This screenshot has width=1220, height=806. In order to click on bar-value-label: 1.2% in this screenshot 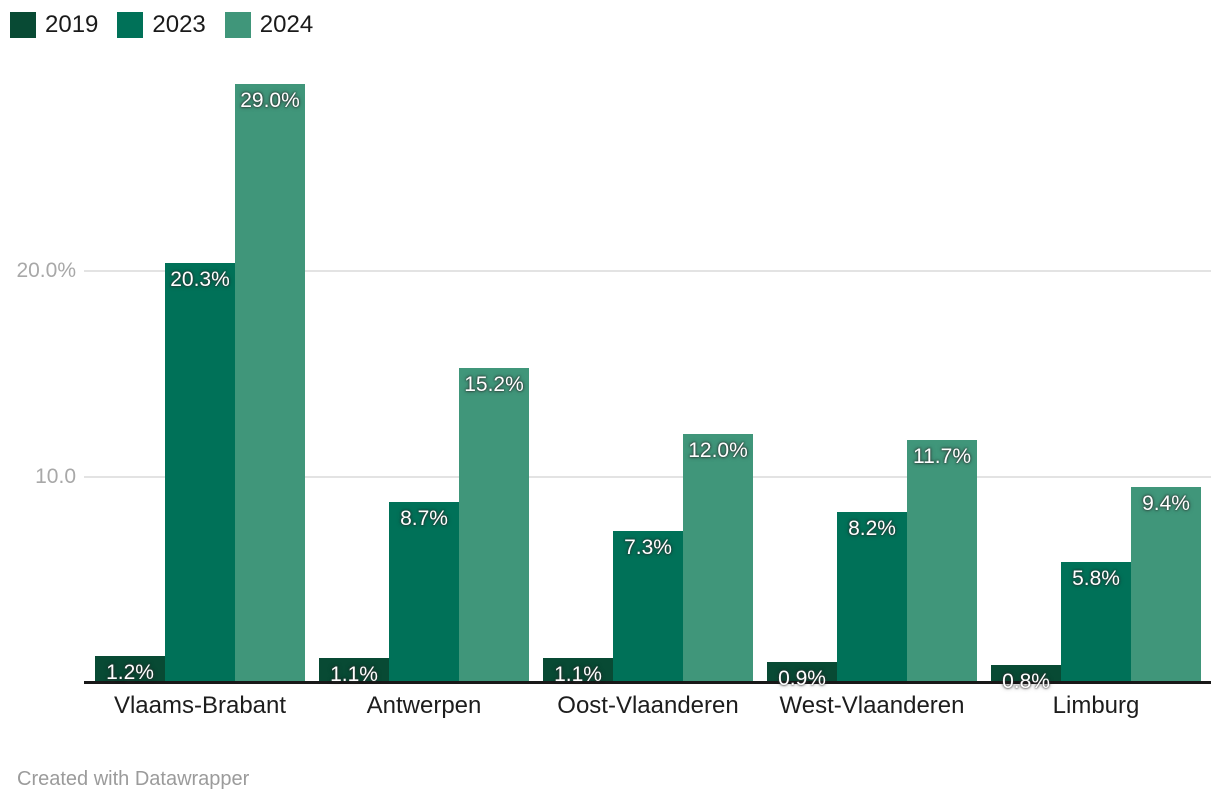, I will do `click(130, 672)`.